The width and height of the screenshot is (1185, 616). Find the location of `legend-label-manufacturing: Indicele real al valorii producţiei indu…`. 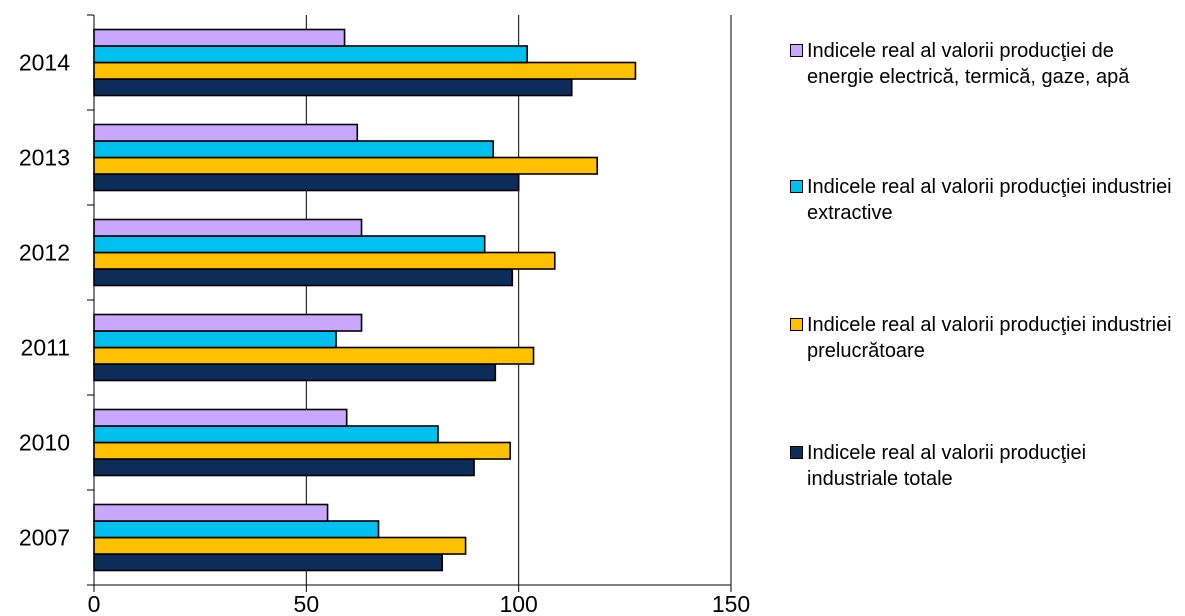

legend-label-manufacturing: Indicele real al valorii producţiei indu… is located at coordinates (989, 338).